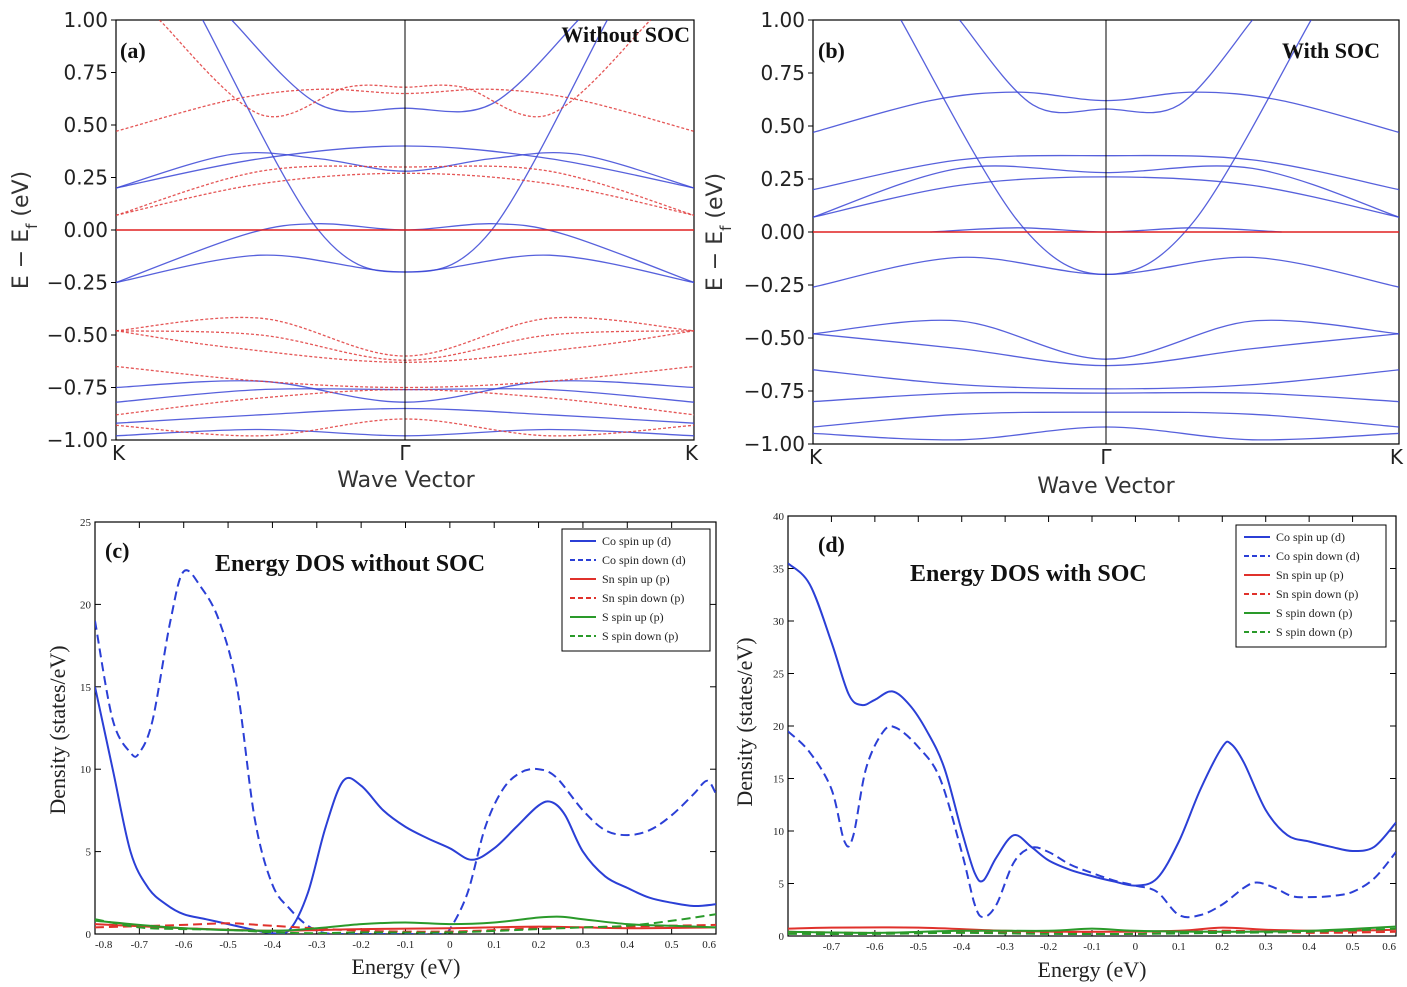  I want to click on x-tick-label: 0.6, so click(709, 945).